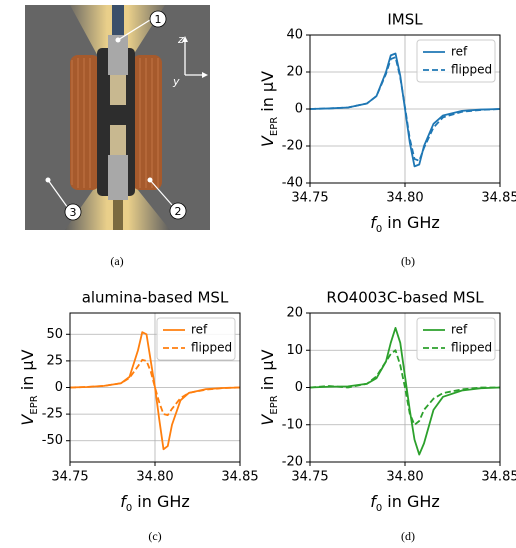  I want to click on y-tick-label: 10, so click(294, 350).